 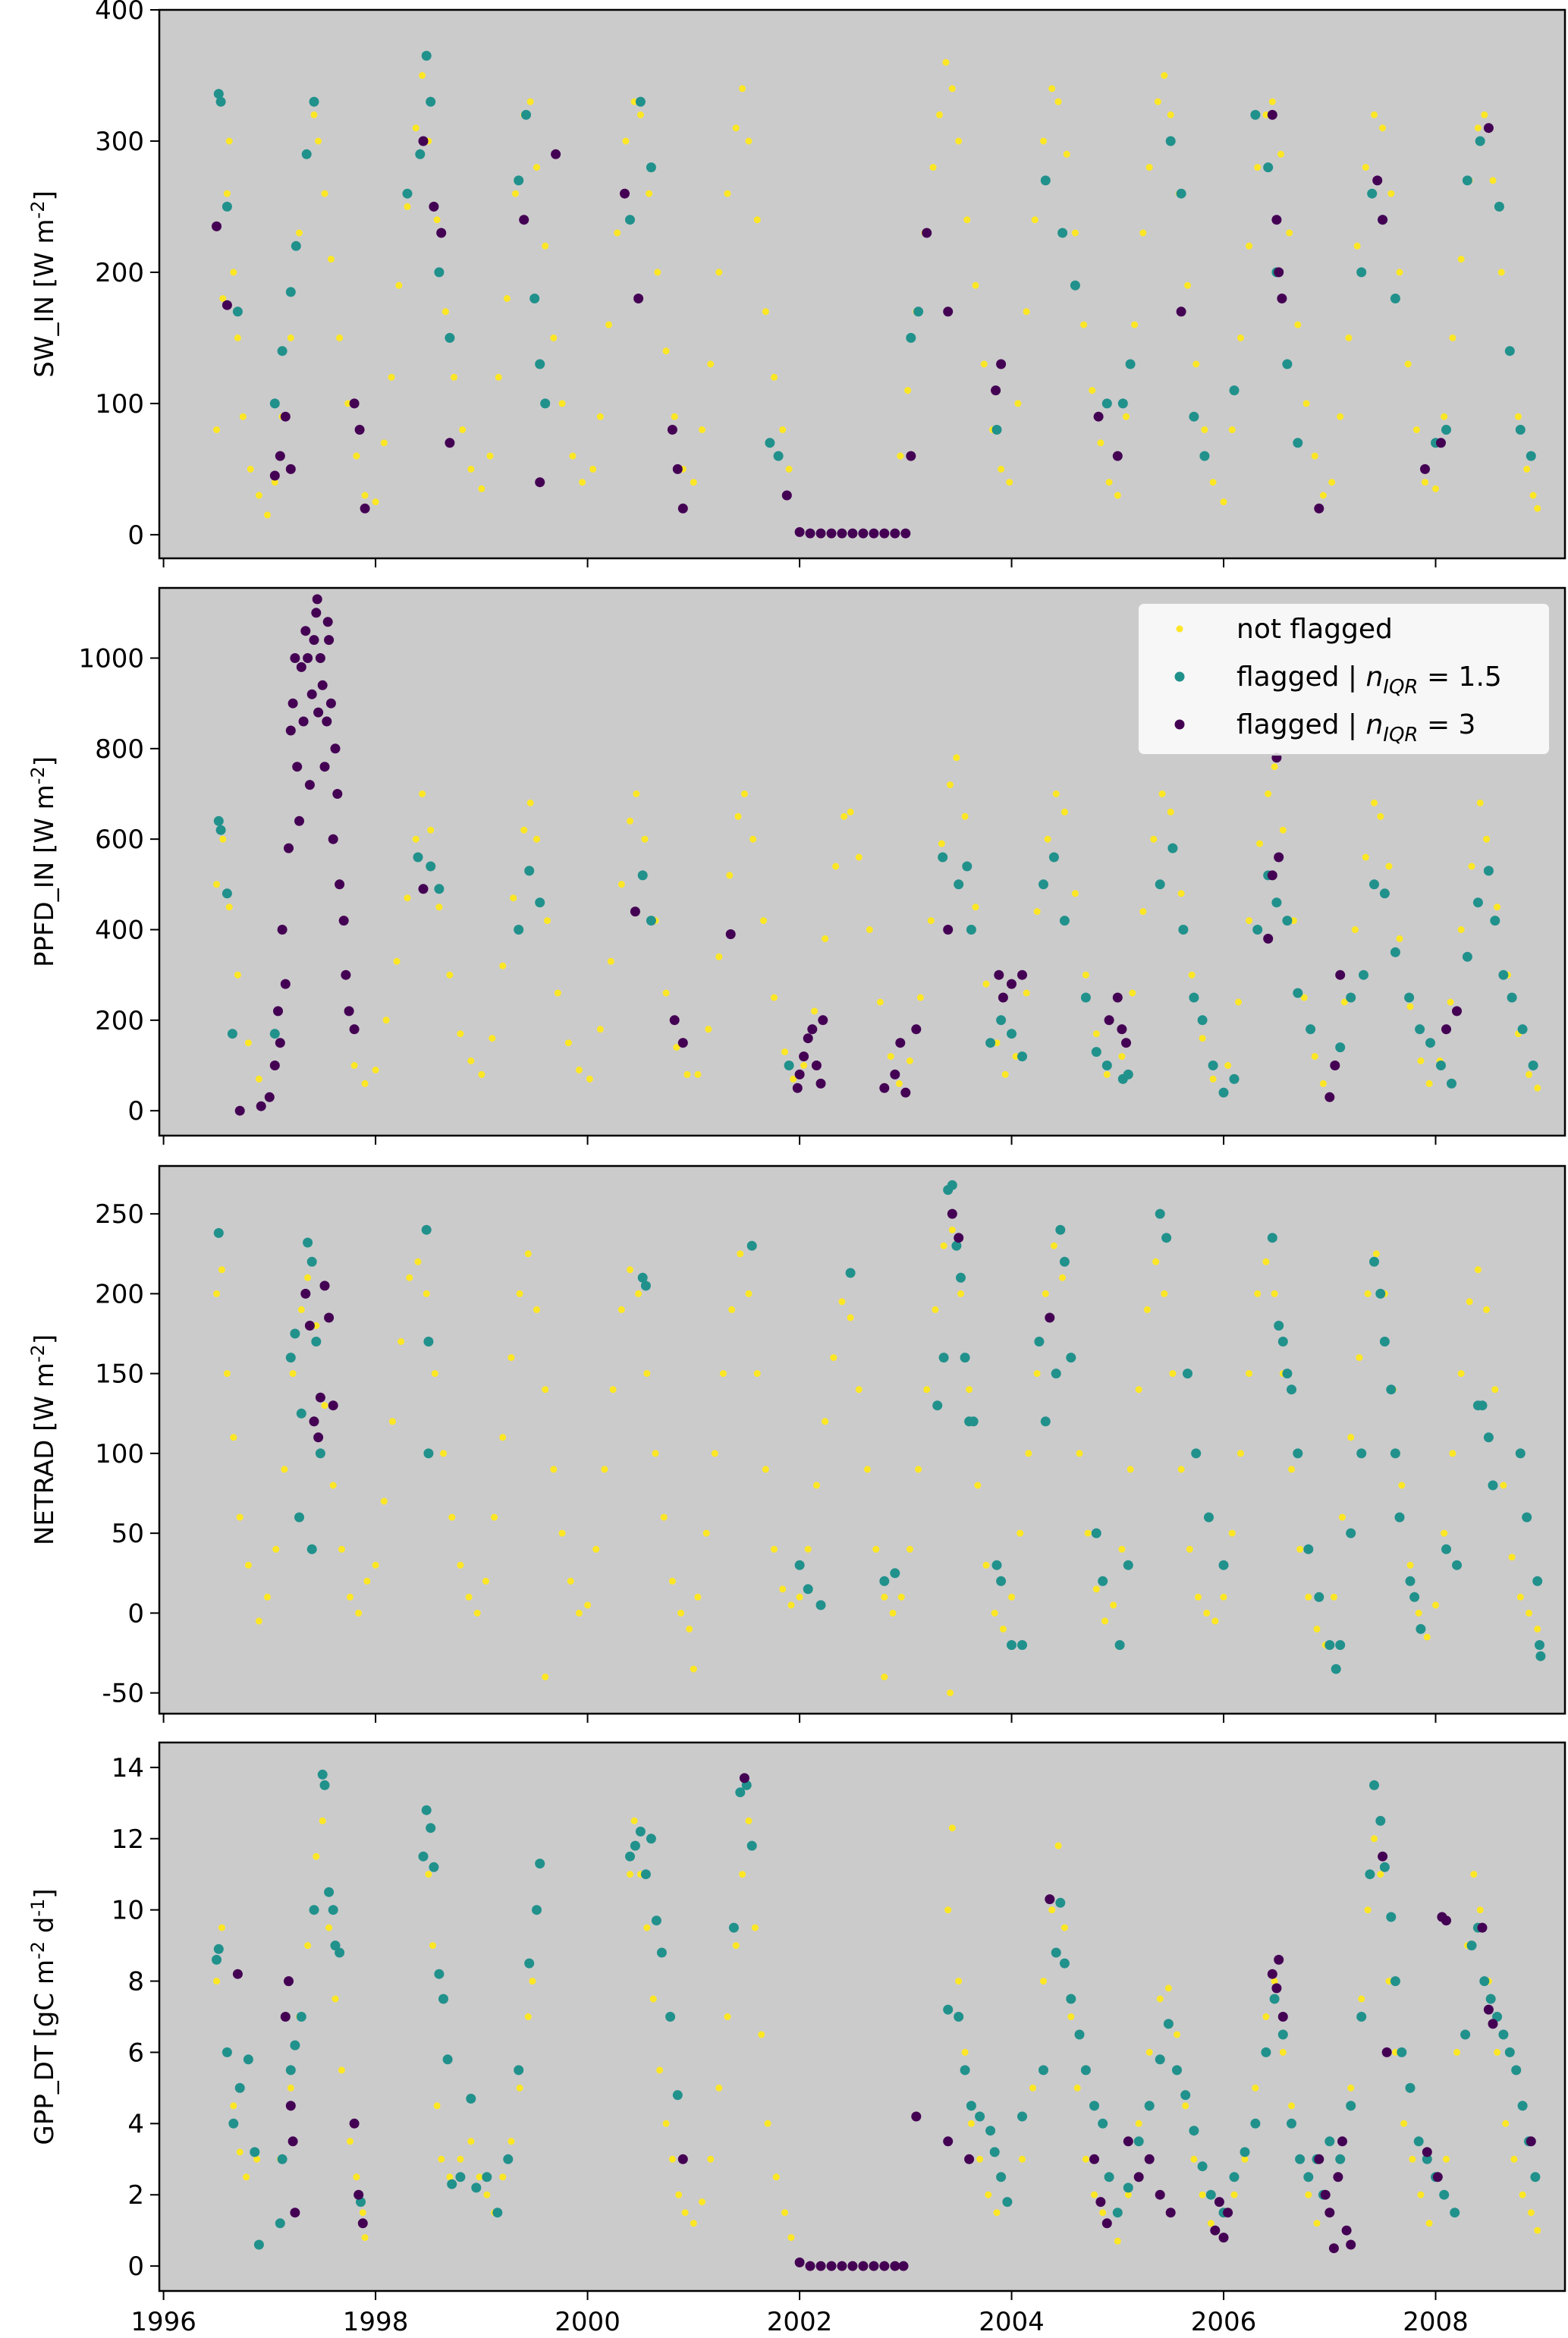 What do you see at coordinates (1344, 679) in the screenshot?
I see `legend-box` at bounding box center [1344, 679].